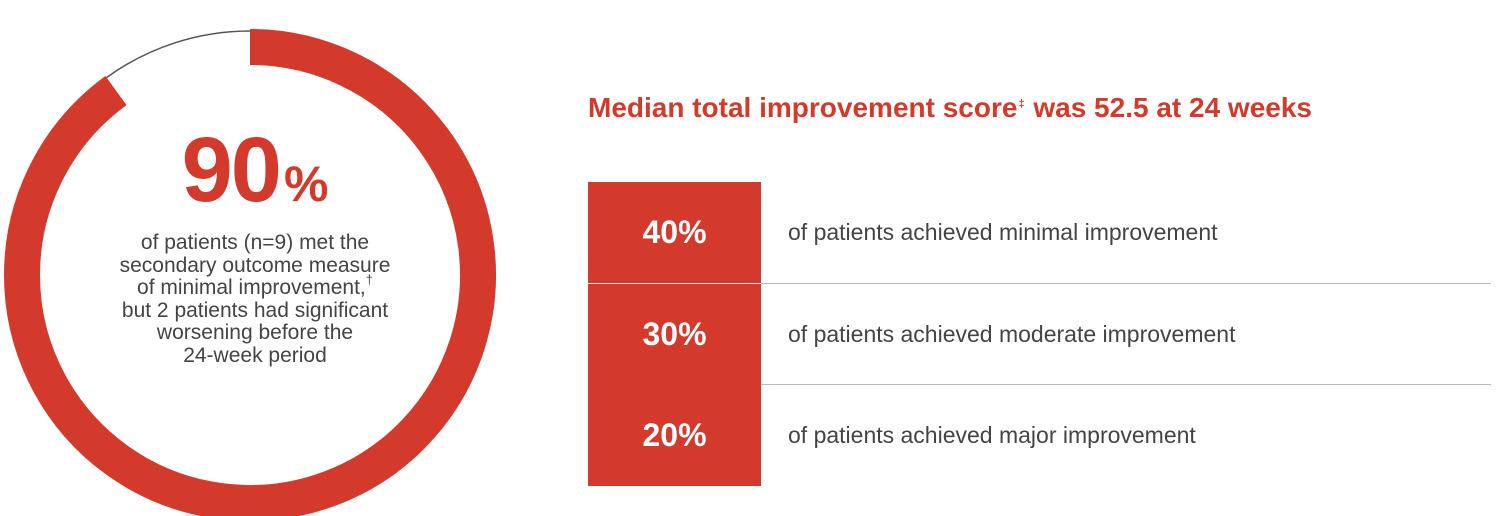  What do you see at coordinates (255, 355) in the screenshot?
I see `donut-description-line: 24-week period` at bounding box center [255, 355].